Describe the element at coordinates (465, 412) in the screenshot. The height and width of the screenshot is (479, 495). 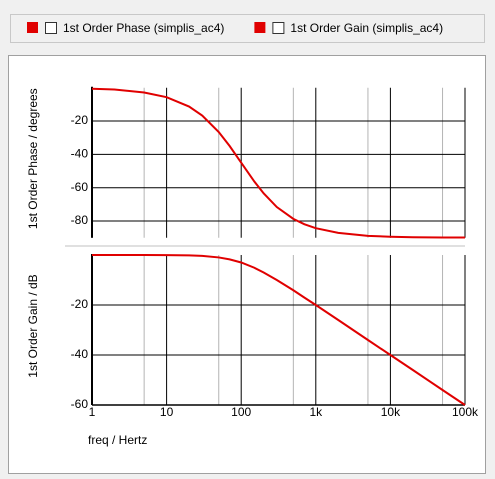
I see `x-tick-label: 100k` at that location.